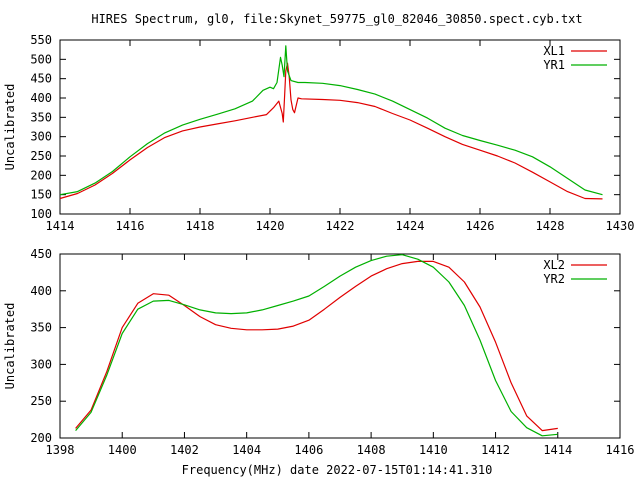  Describe the element at coordinates (41, 98) in the screenshot. I see `upper-y-tick-label: 400` at that location.